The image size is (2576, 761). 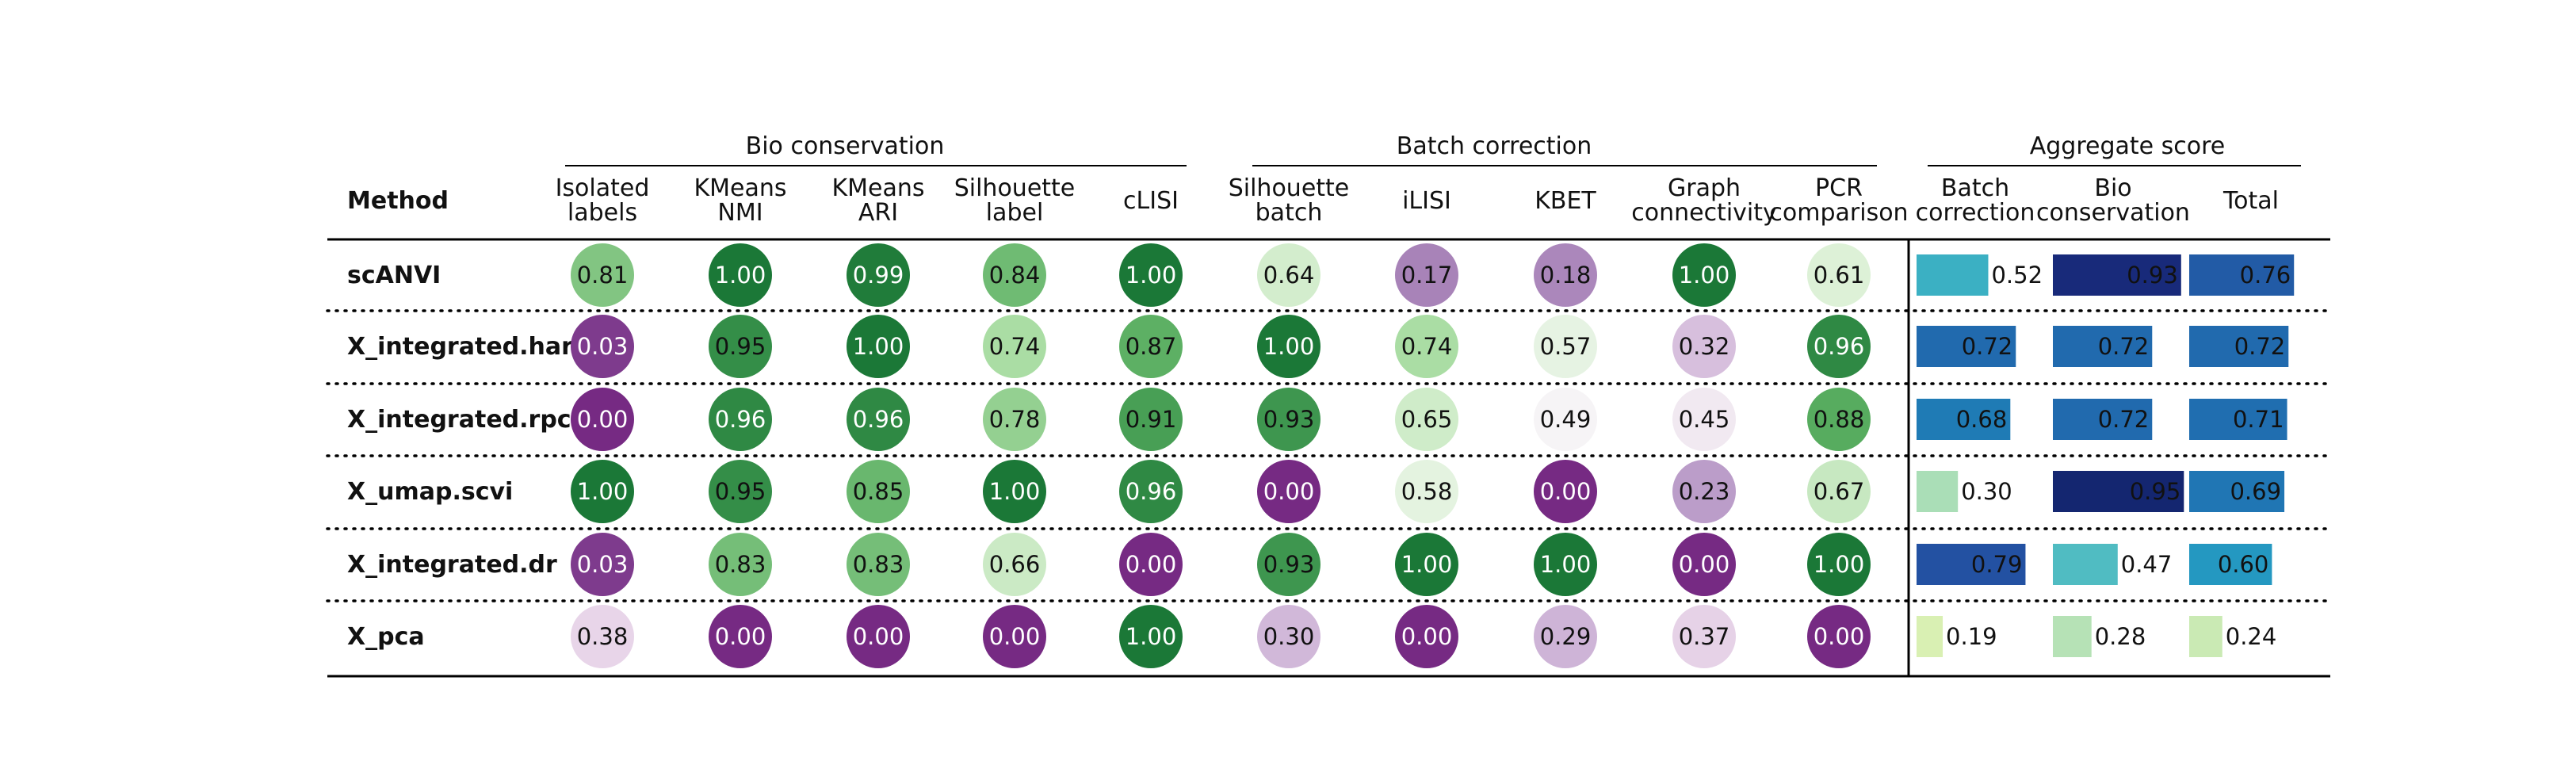 I want to click on aggregate-bar-label: 0.79, so click(x=1997, y=564).